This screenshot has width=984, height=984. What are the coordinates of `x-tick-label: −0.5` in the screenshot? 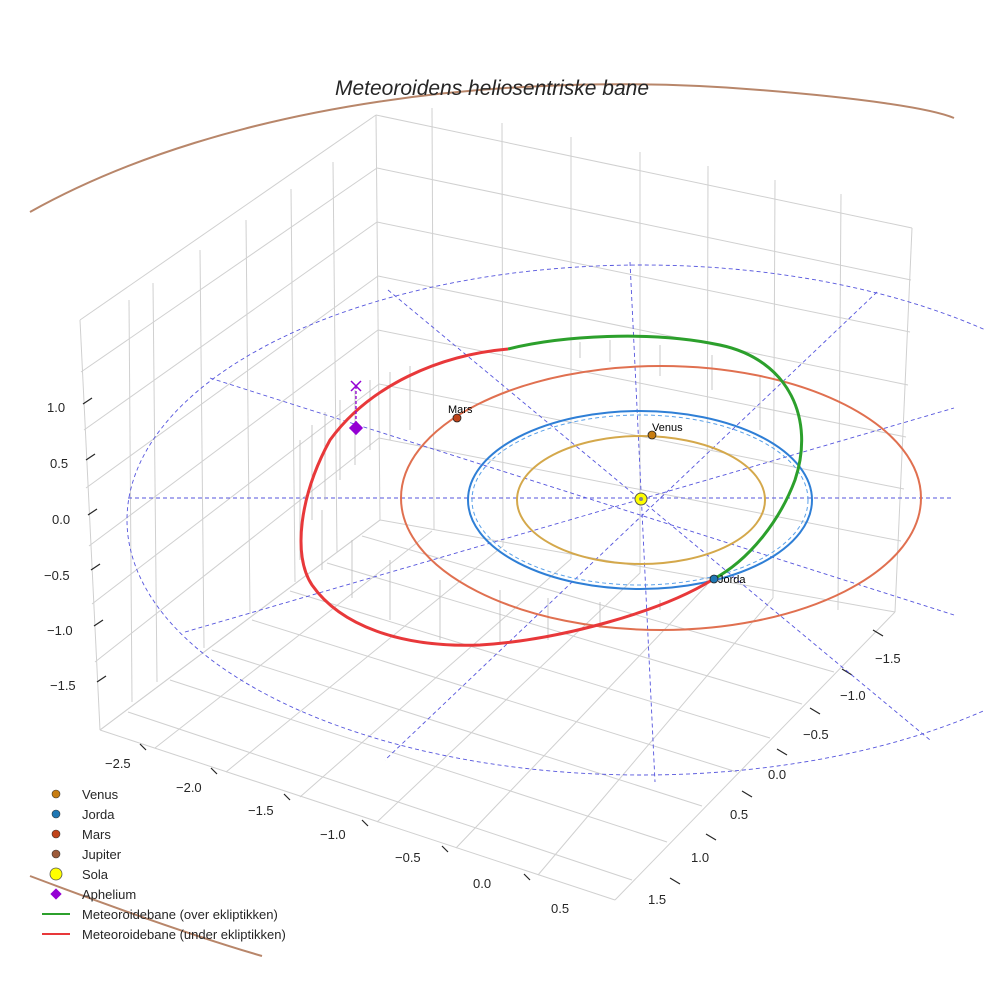 It's located at (408, 857).